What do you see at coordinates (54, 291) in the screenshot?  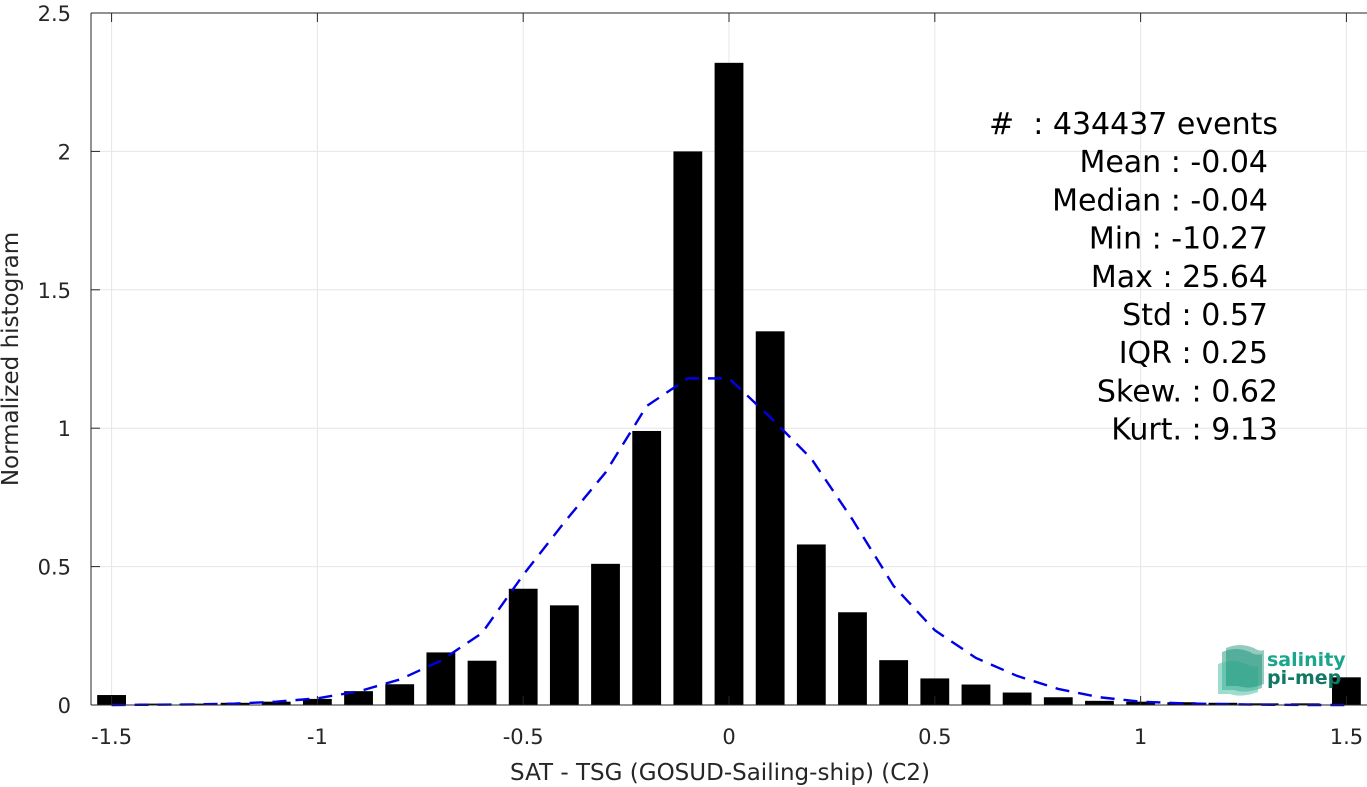 I see `y-tick-label: 1.5` at bounding box center [54, 291].